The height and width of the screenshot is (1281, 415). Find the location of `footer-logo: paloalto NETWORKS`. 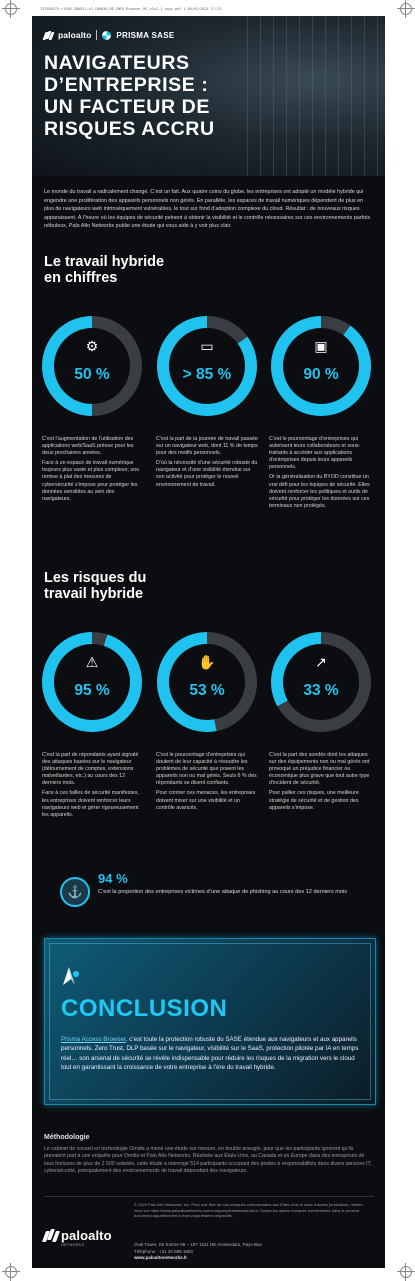

footer-logo: paloalto NETWORKS is located at coordinates (76, 1237).